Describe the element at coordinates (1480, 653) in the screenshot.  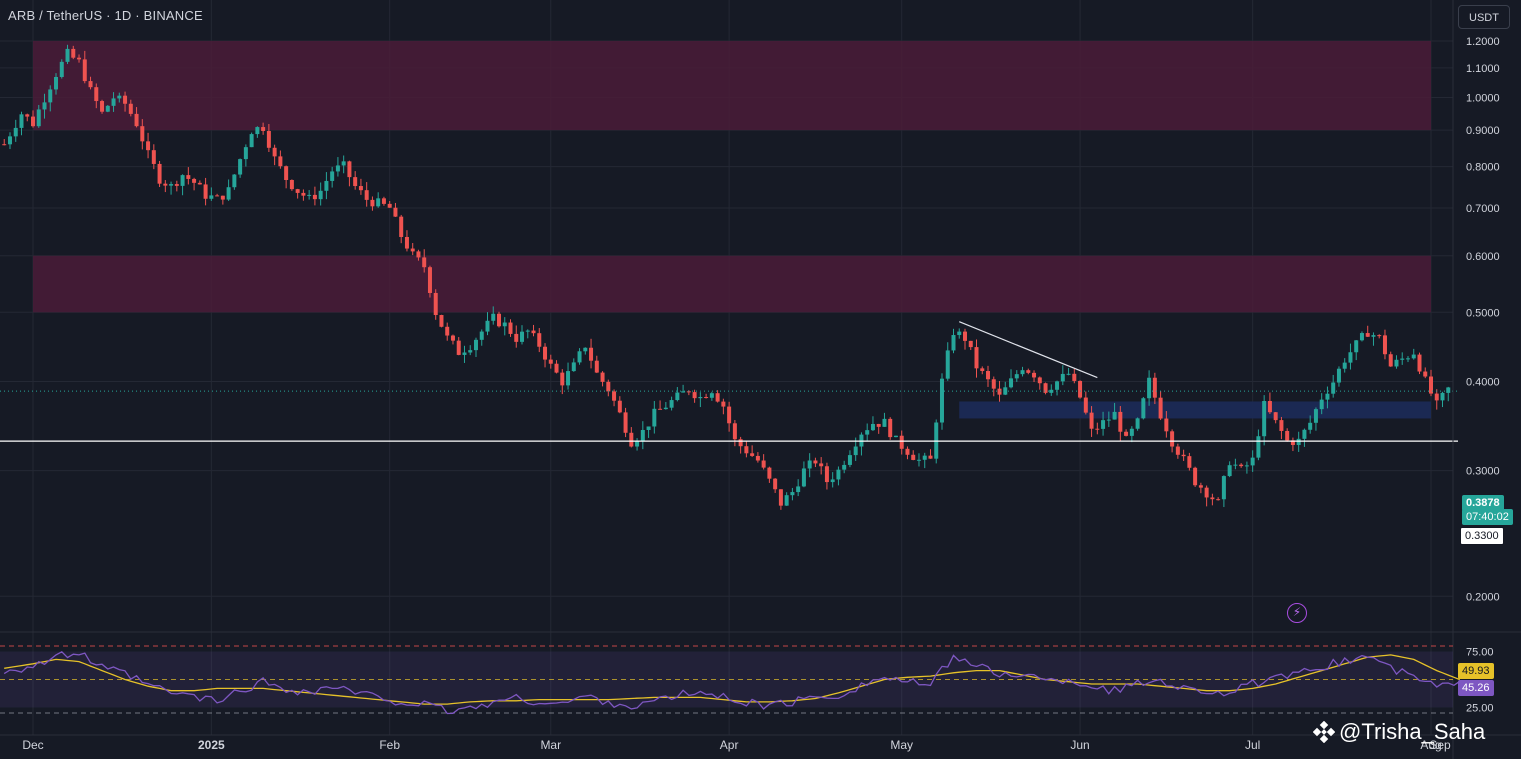
I see `rsi-tick-label: 75.00` at that location.